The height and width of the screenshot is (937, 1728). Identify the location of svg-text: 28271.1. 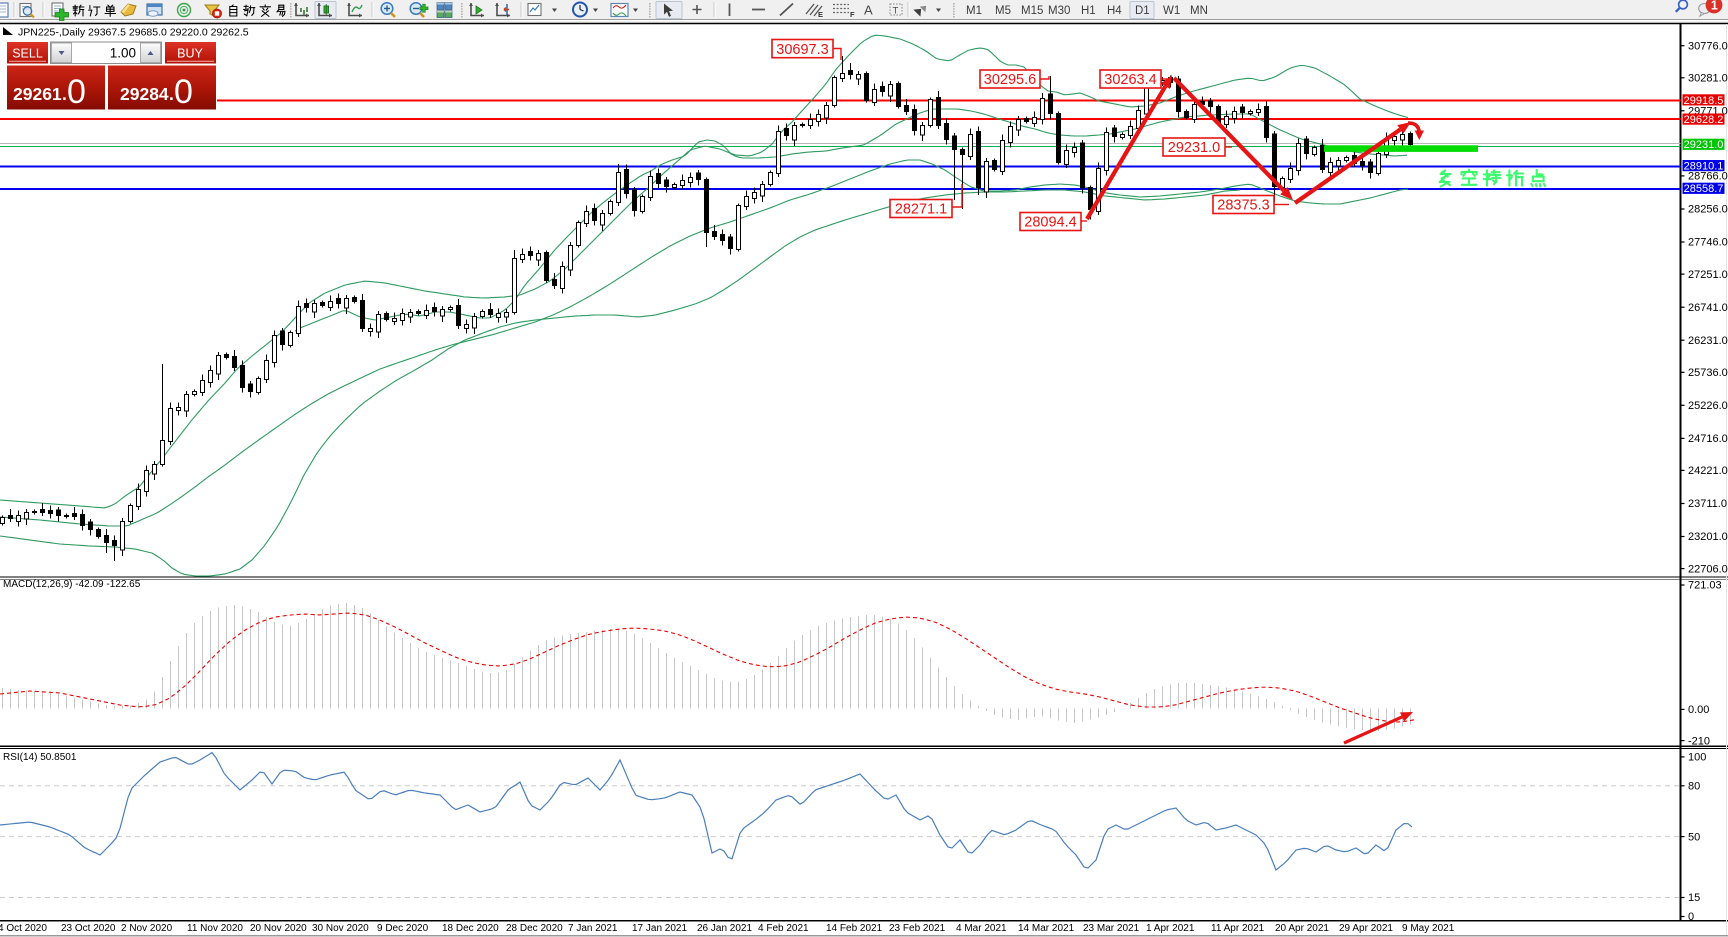
(921, 210).